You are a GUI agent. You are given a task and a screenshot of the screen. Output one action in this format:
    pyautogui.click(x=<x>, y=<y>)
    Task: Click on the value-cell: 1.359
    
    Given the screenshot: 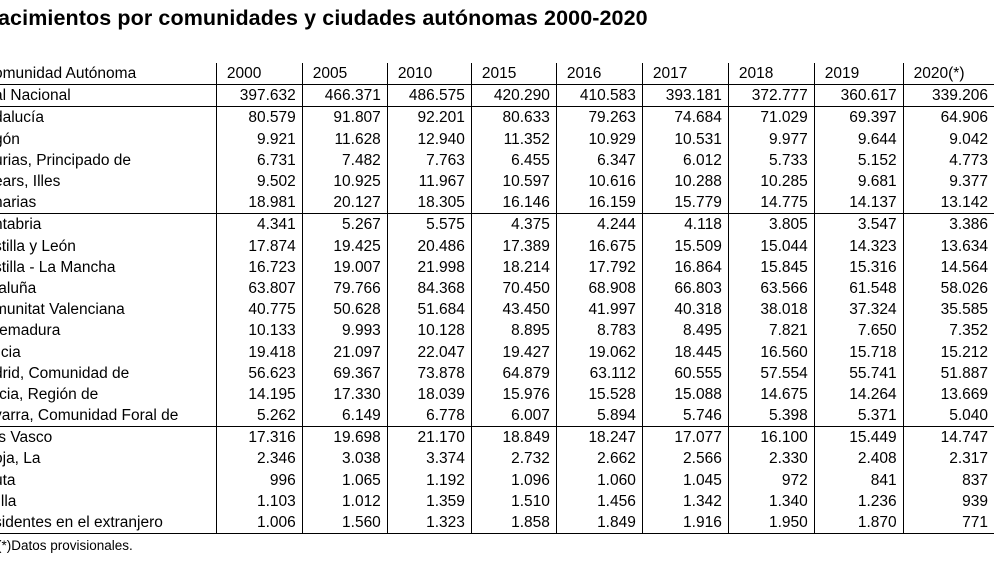 What is the action you would take?
    pyautogui.click(x=429, y=501)
    